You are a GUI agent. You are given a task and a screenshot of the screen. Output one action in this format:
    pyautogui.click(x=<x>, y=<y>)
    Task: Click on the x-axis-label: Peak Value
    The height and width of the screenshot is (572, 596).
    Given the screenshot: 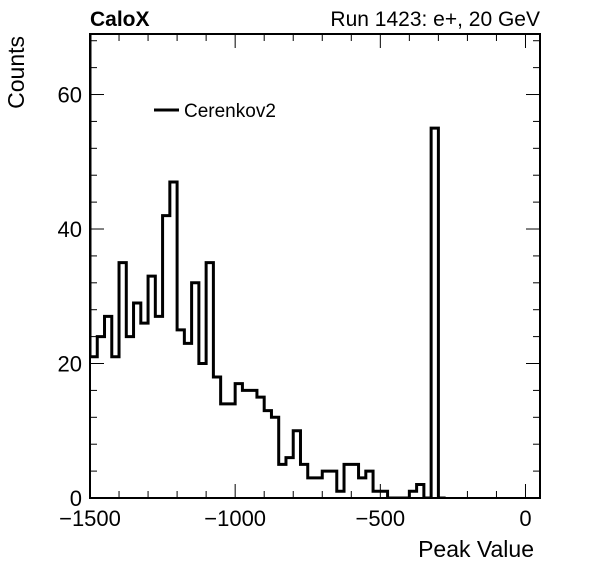 What is the action you would take?
    pyautogui.click(x=476, y=549)
    